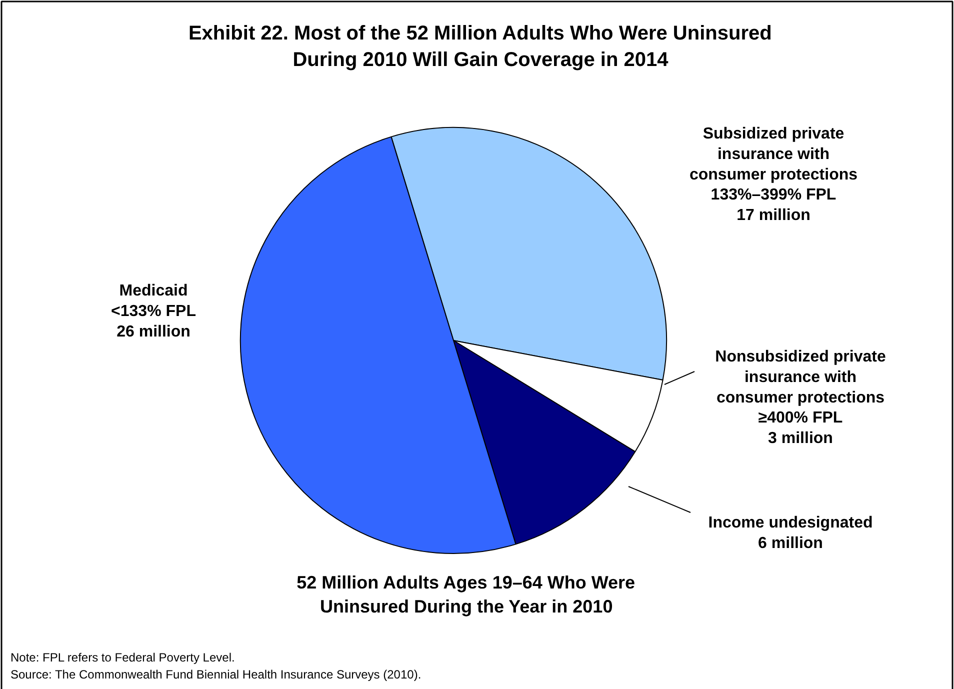  What do you see at coordinates (480, 46) in the screenshot?
I see `chart-title: Exhibit 22. Most of the 52 Million Adults Who Were Uninsured During 2010 Will Gain Coverage in 2014` at bounding box center [480, 46].